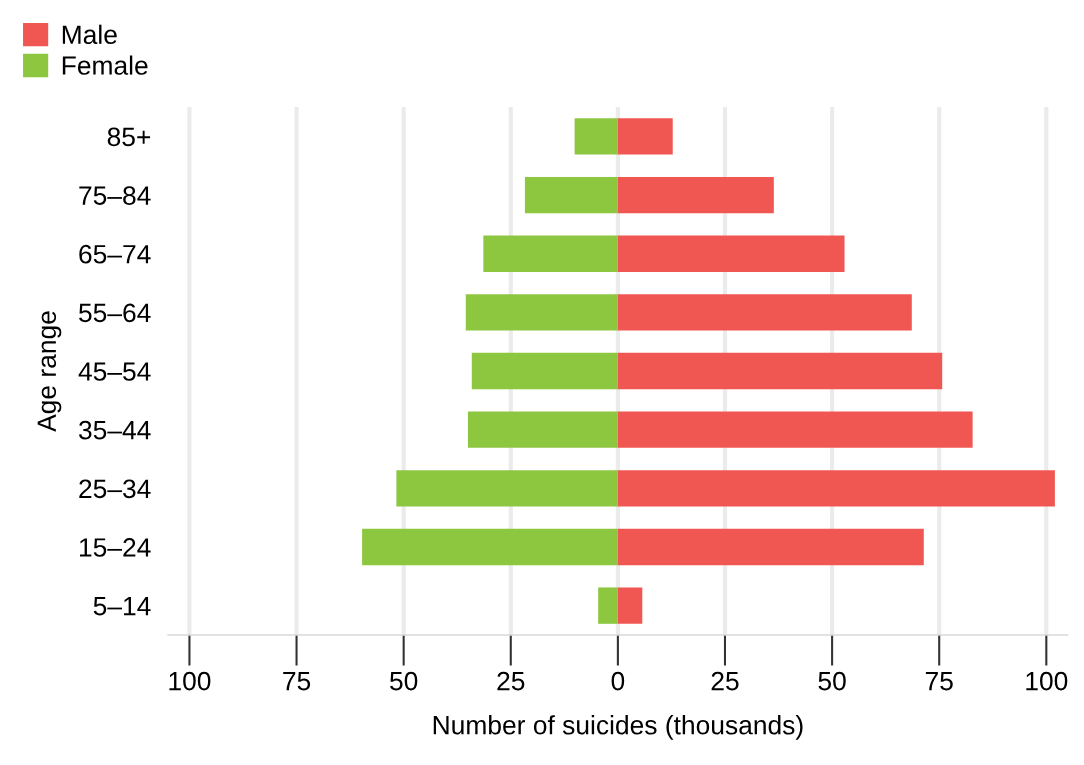  Describe the element at coordinates (89, 34) in the screenshot. I see `legend-label: Male` at that location.